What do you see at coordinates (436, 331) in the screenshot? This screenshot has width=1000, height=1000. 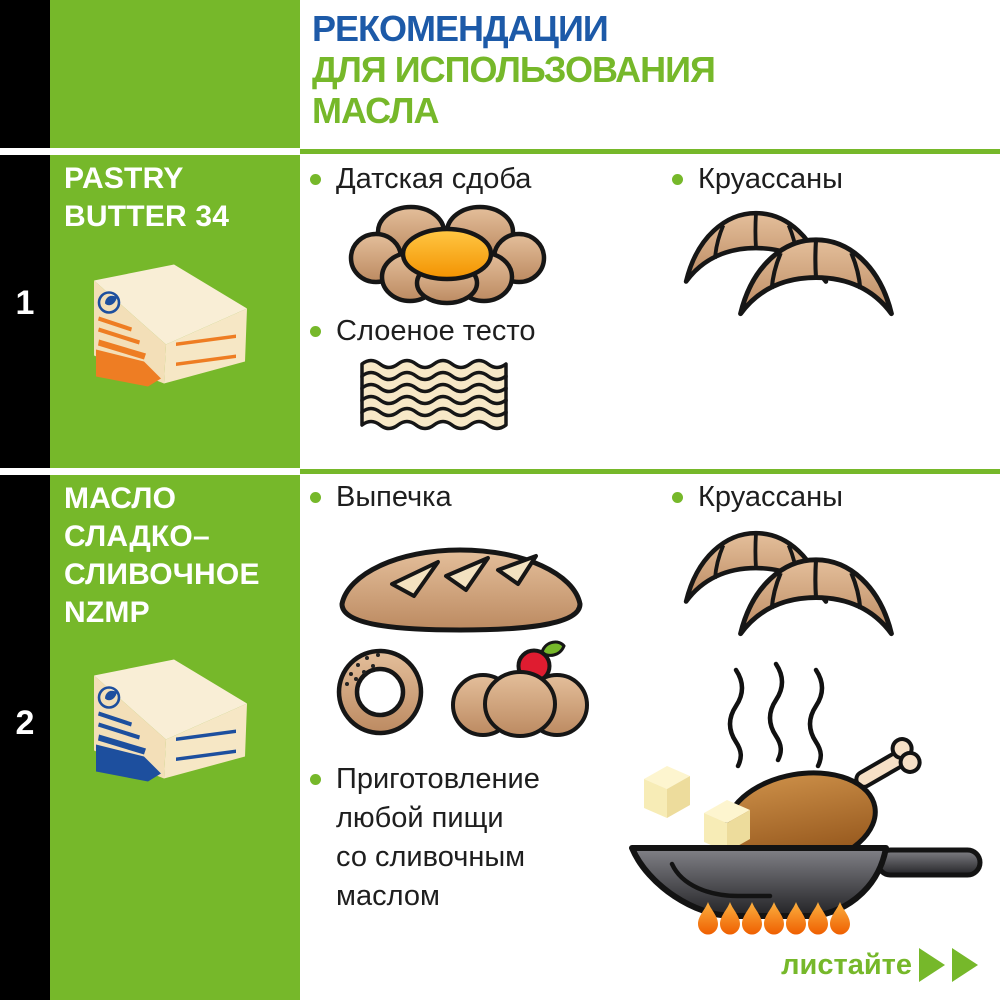 I see `bullet-puff-label: Слоеное тесто` at bounding box center [436, 331].